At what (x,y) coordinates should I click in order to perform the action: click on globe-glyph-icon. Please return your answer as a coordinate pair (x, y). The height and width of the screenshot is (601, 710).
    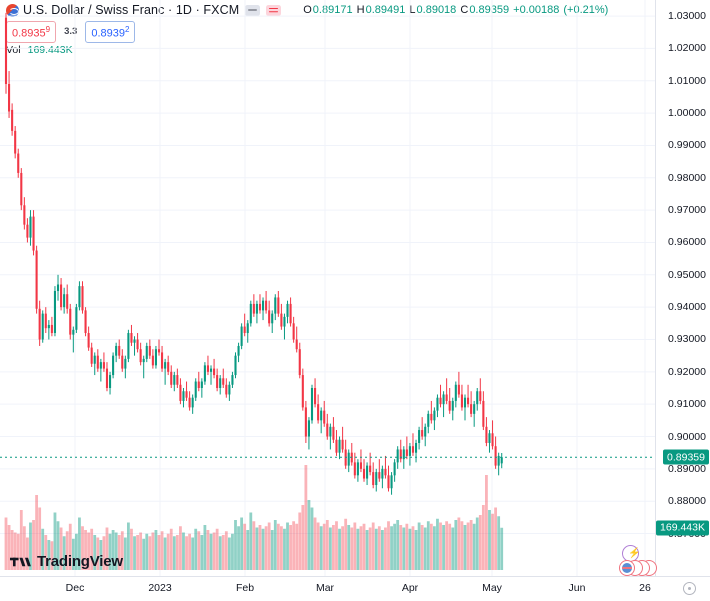
    Looking at the image, I should click on (627, 568).